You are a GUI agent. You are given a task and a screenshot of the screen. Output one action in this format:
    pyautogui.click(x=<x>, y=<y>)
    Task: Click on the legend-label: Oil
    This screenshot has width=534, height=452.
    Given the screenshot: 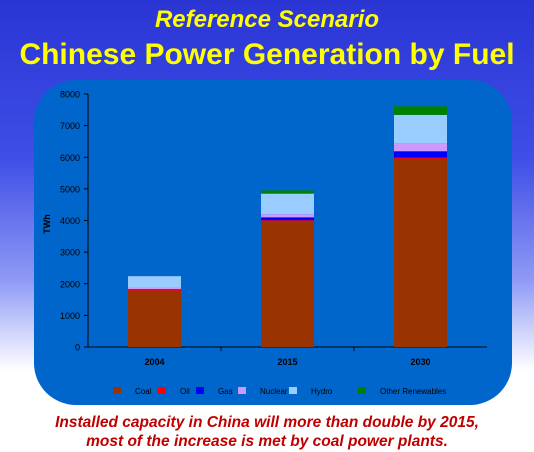 What is the action you would take?
    pyautogui.click(x=185, y=391)
    